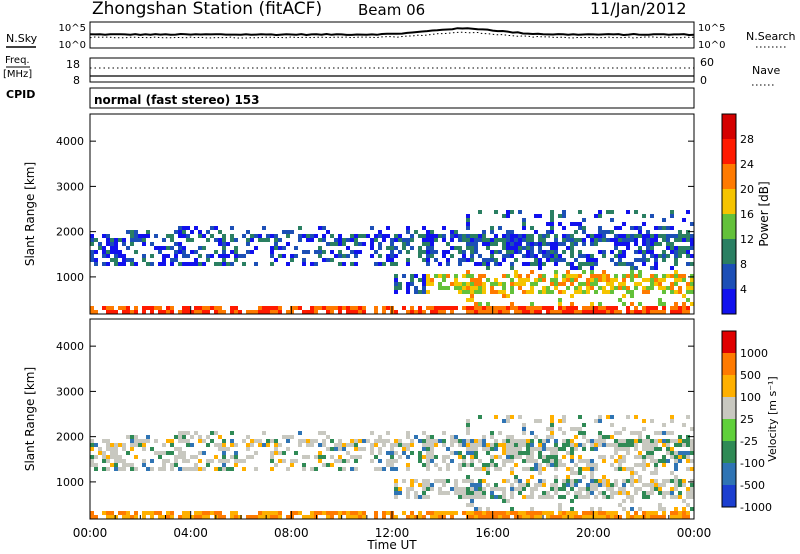 This screenshot has width=800, height=554. I want to click on colorbar-tick-label: 12, so click(747, 239).